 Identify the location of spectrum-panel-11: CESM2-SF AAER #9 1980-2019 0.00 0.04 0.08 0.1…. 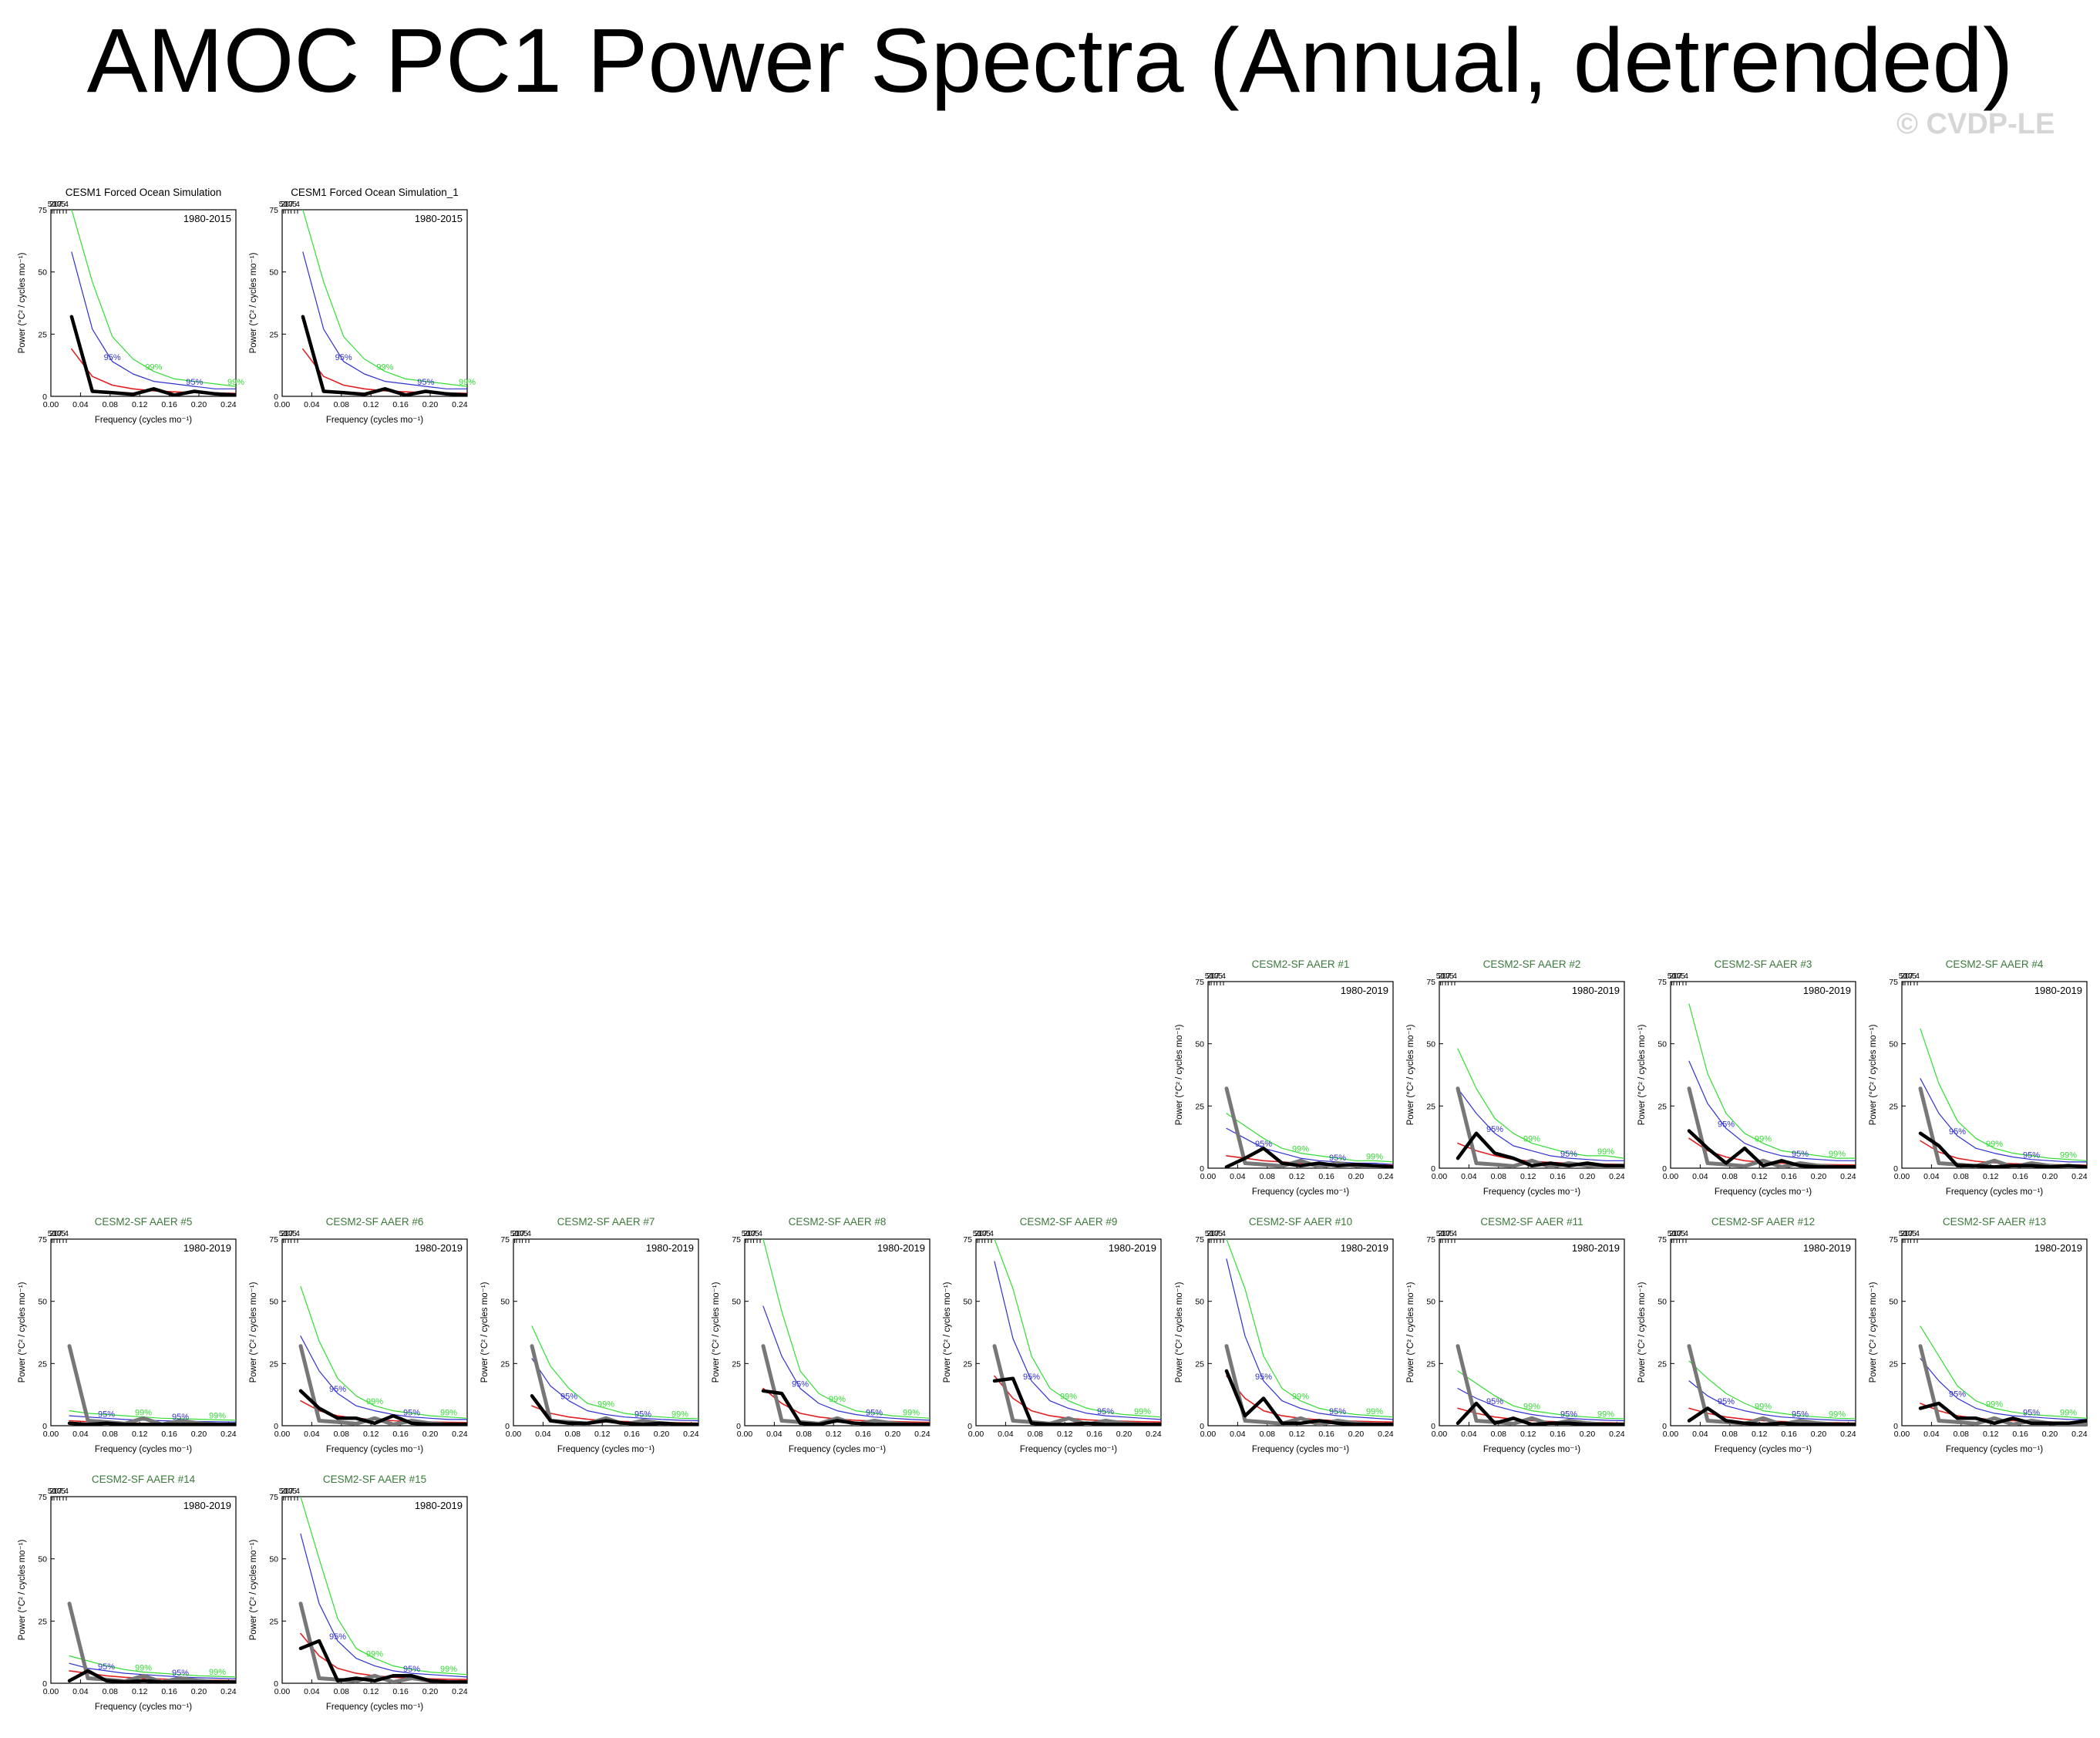
(1052, 1335).